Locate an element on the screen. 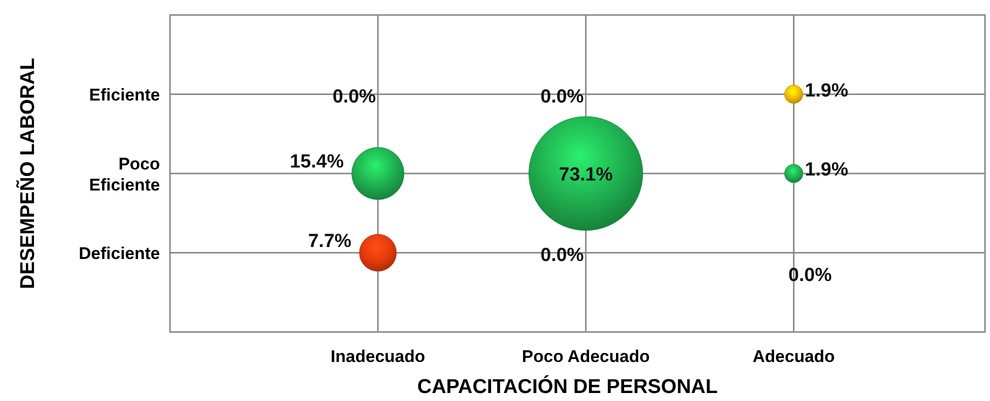  x-tick-label: Poco Adecuado is located at coordinates (586, 356).